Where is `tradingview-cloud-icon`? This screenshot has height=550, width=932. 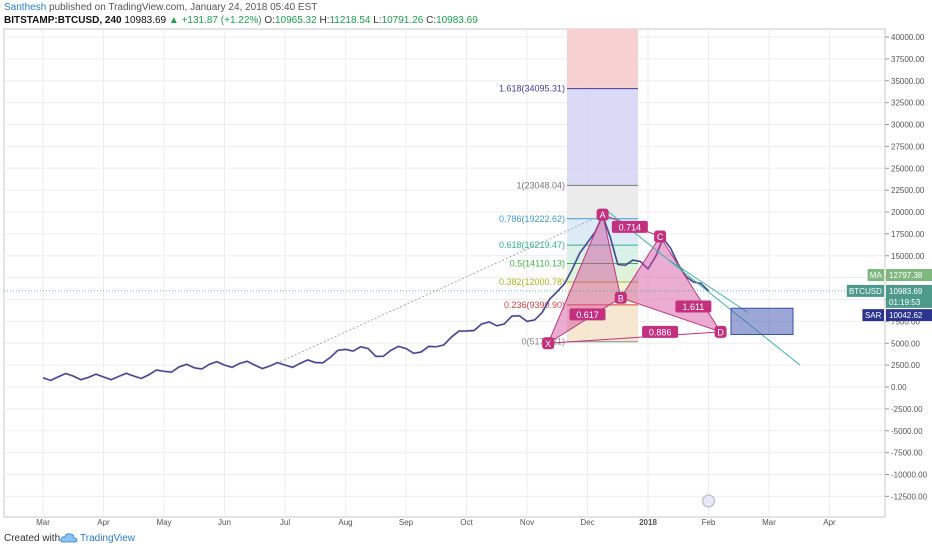
tradingview-cloud-icon is located at coordinates (69, 538).